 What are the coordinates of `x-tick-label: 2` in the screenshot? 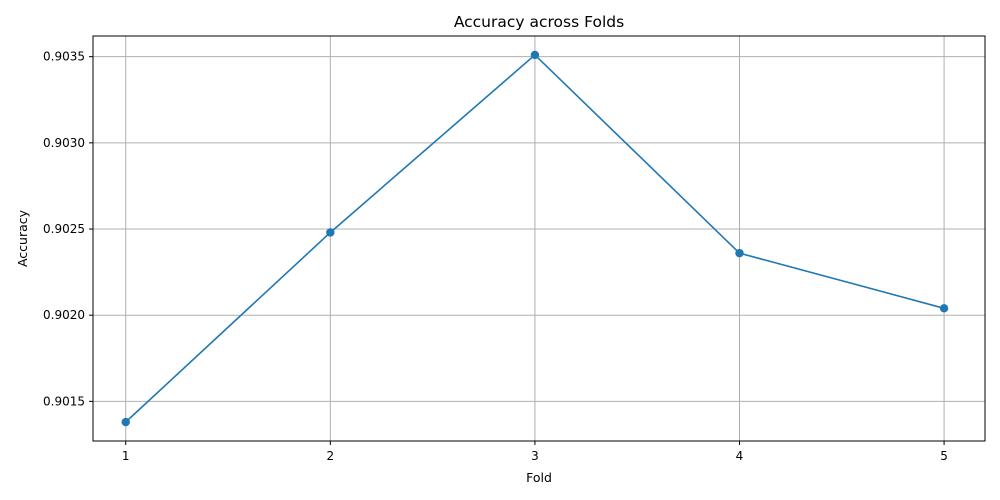 It's located at (331, 456).